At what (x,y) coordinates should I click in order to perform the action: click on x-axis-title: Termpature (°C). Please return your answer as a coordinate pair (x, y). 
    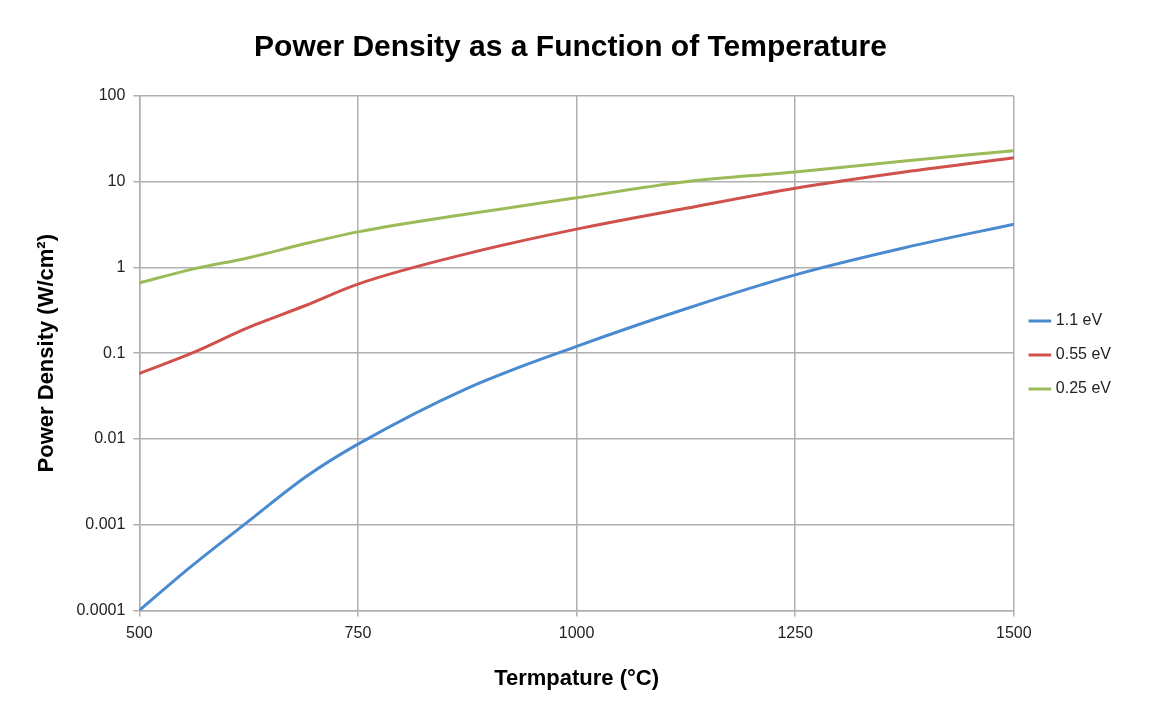
    Looking at the image, I should click on (577, 677).